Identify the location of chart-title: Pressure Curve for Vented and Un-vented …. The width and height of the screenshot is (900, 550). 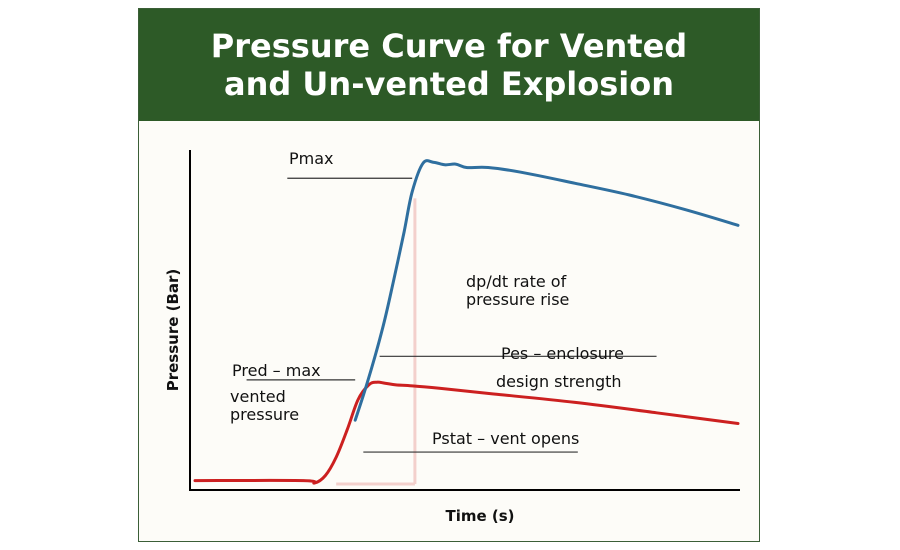
(449, 65).